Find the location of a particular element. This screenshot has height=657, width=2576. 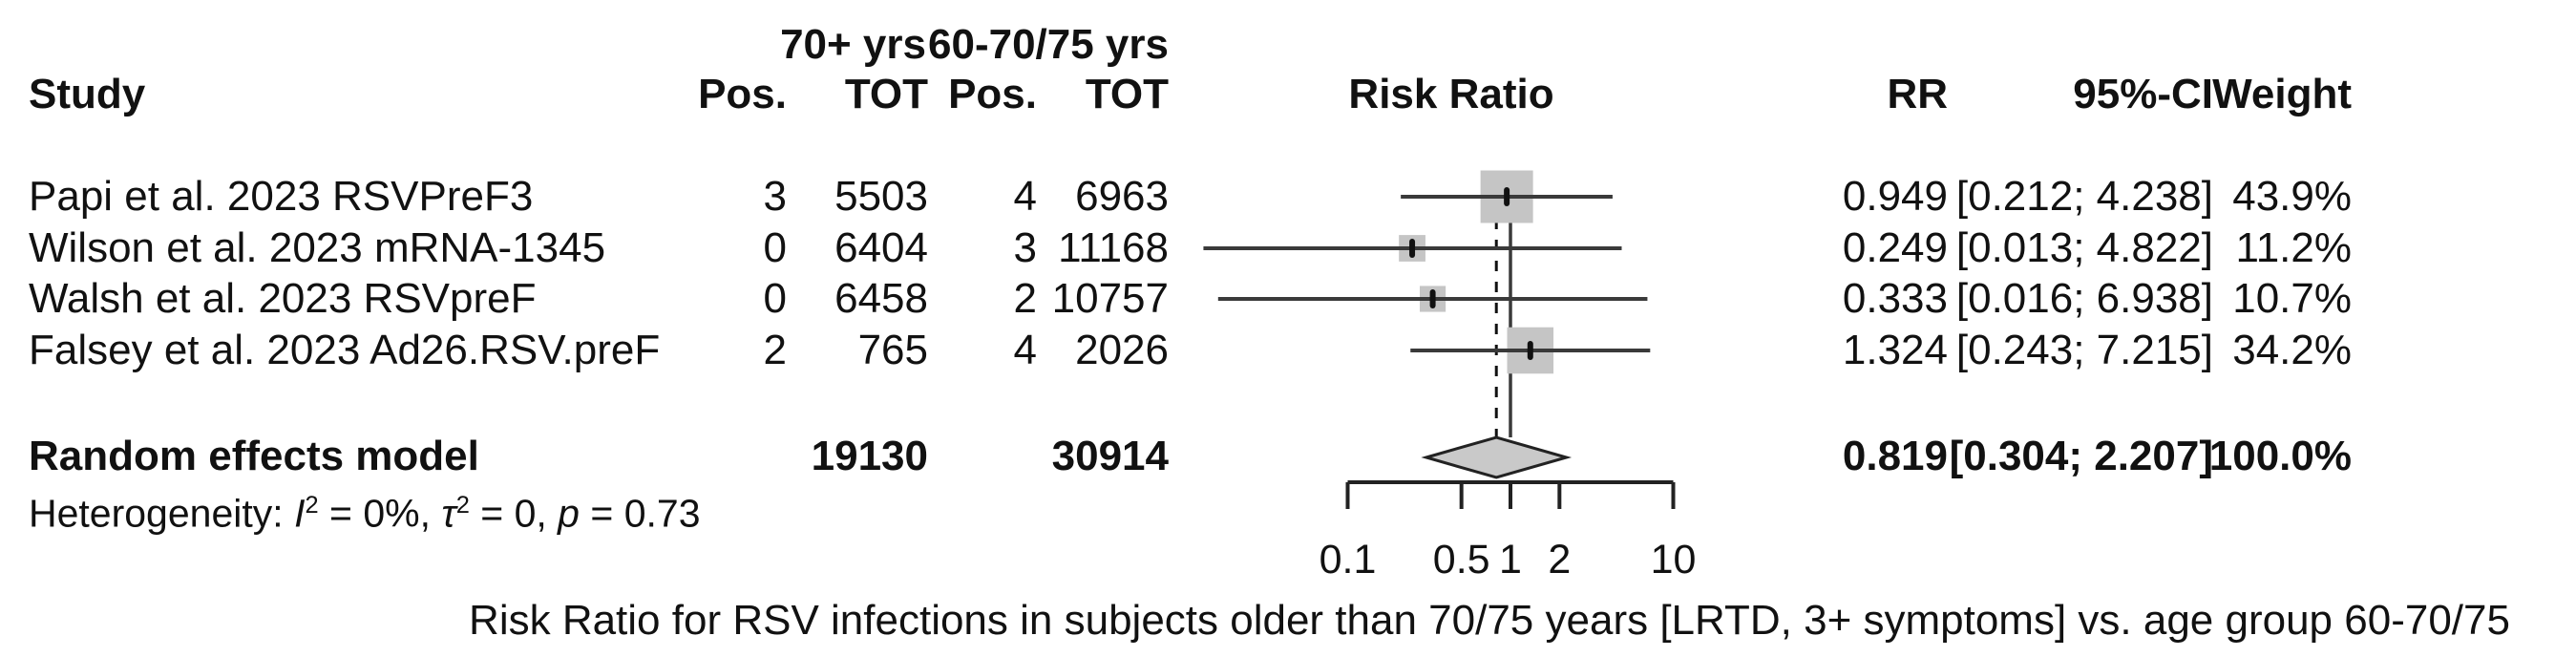

heterogeneity-segment: I is located at coordinates (300, 513).